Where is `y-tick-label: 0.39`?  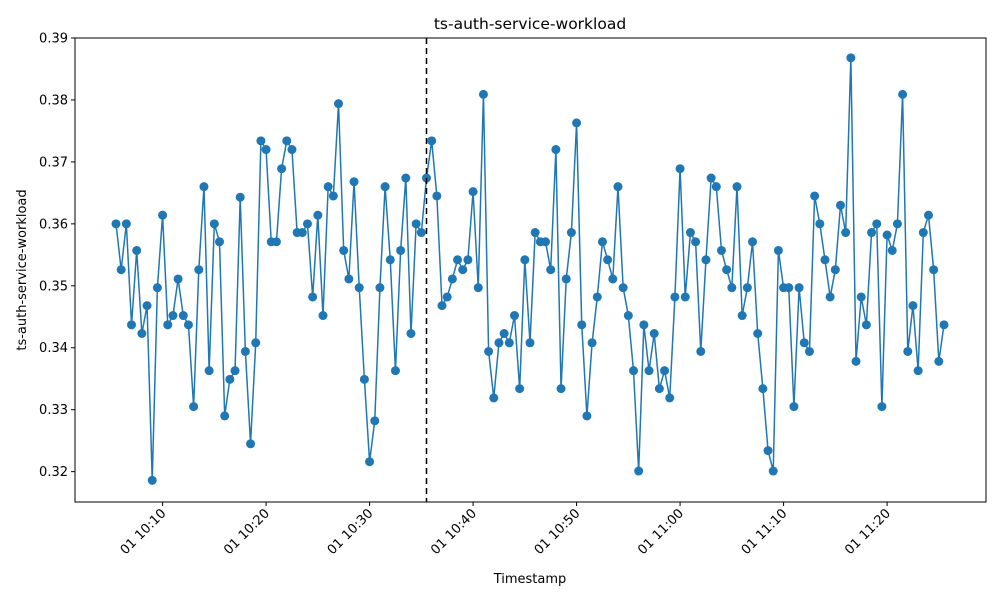 y-tick-label: 0.39 is located at coordinates (53, 39).